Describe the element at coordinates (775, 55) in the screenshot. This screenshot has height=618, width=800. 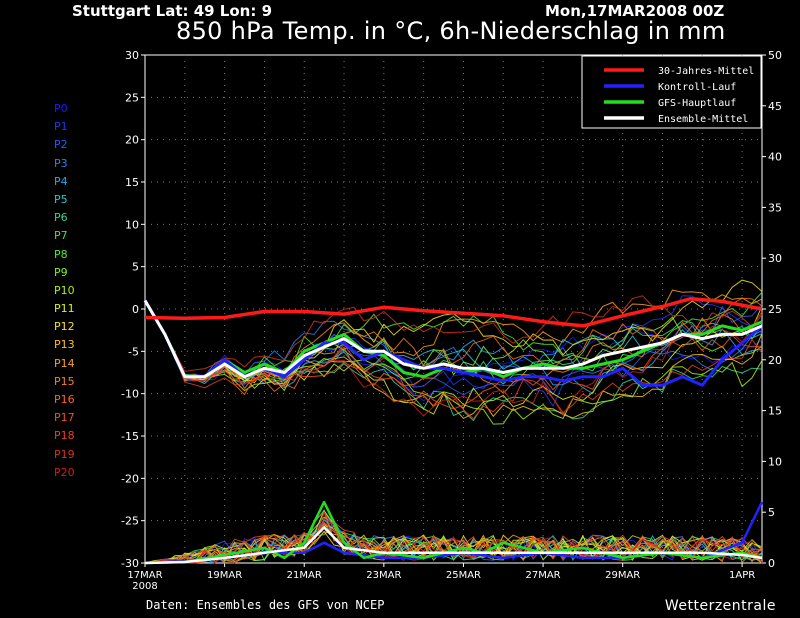
I see `y-right-tick-label: 50` at that location.